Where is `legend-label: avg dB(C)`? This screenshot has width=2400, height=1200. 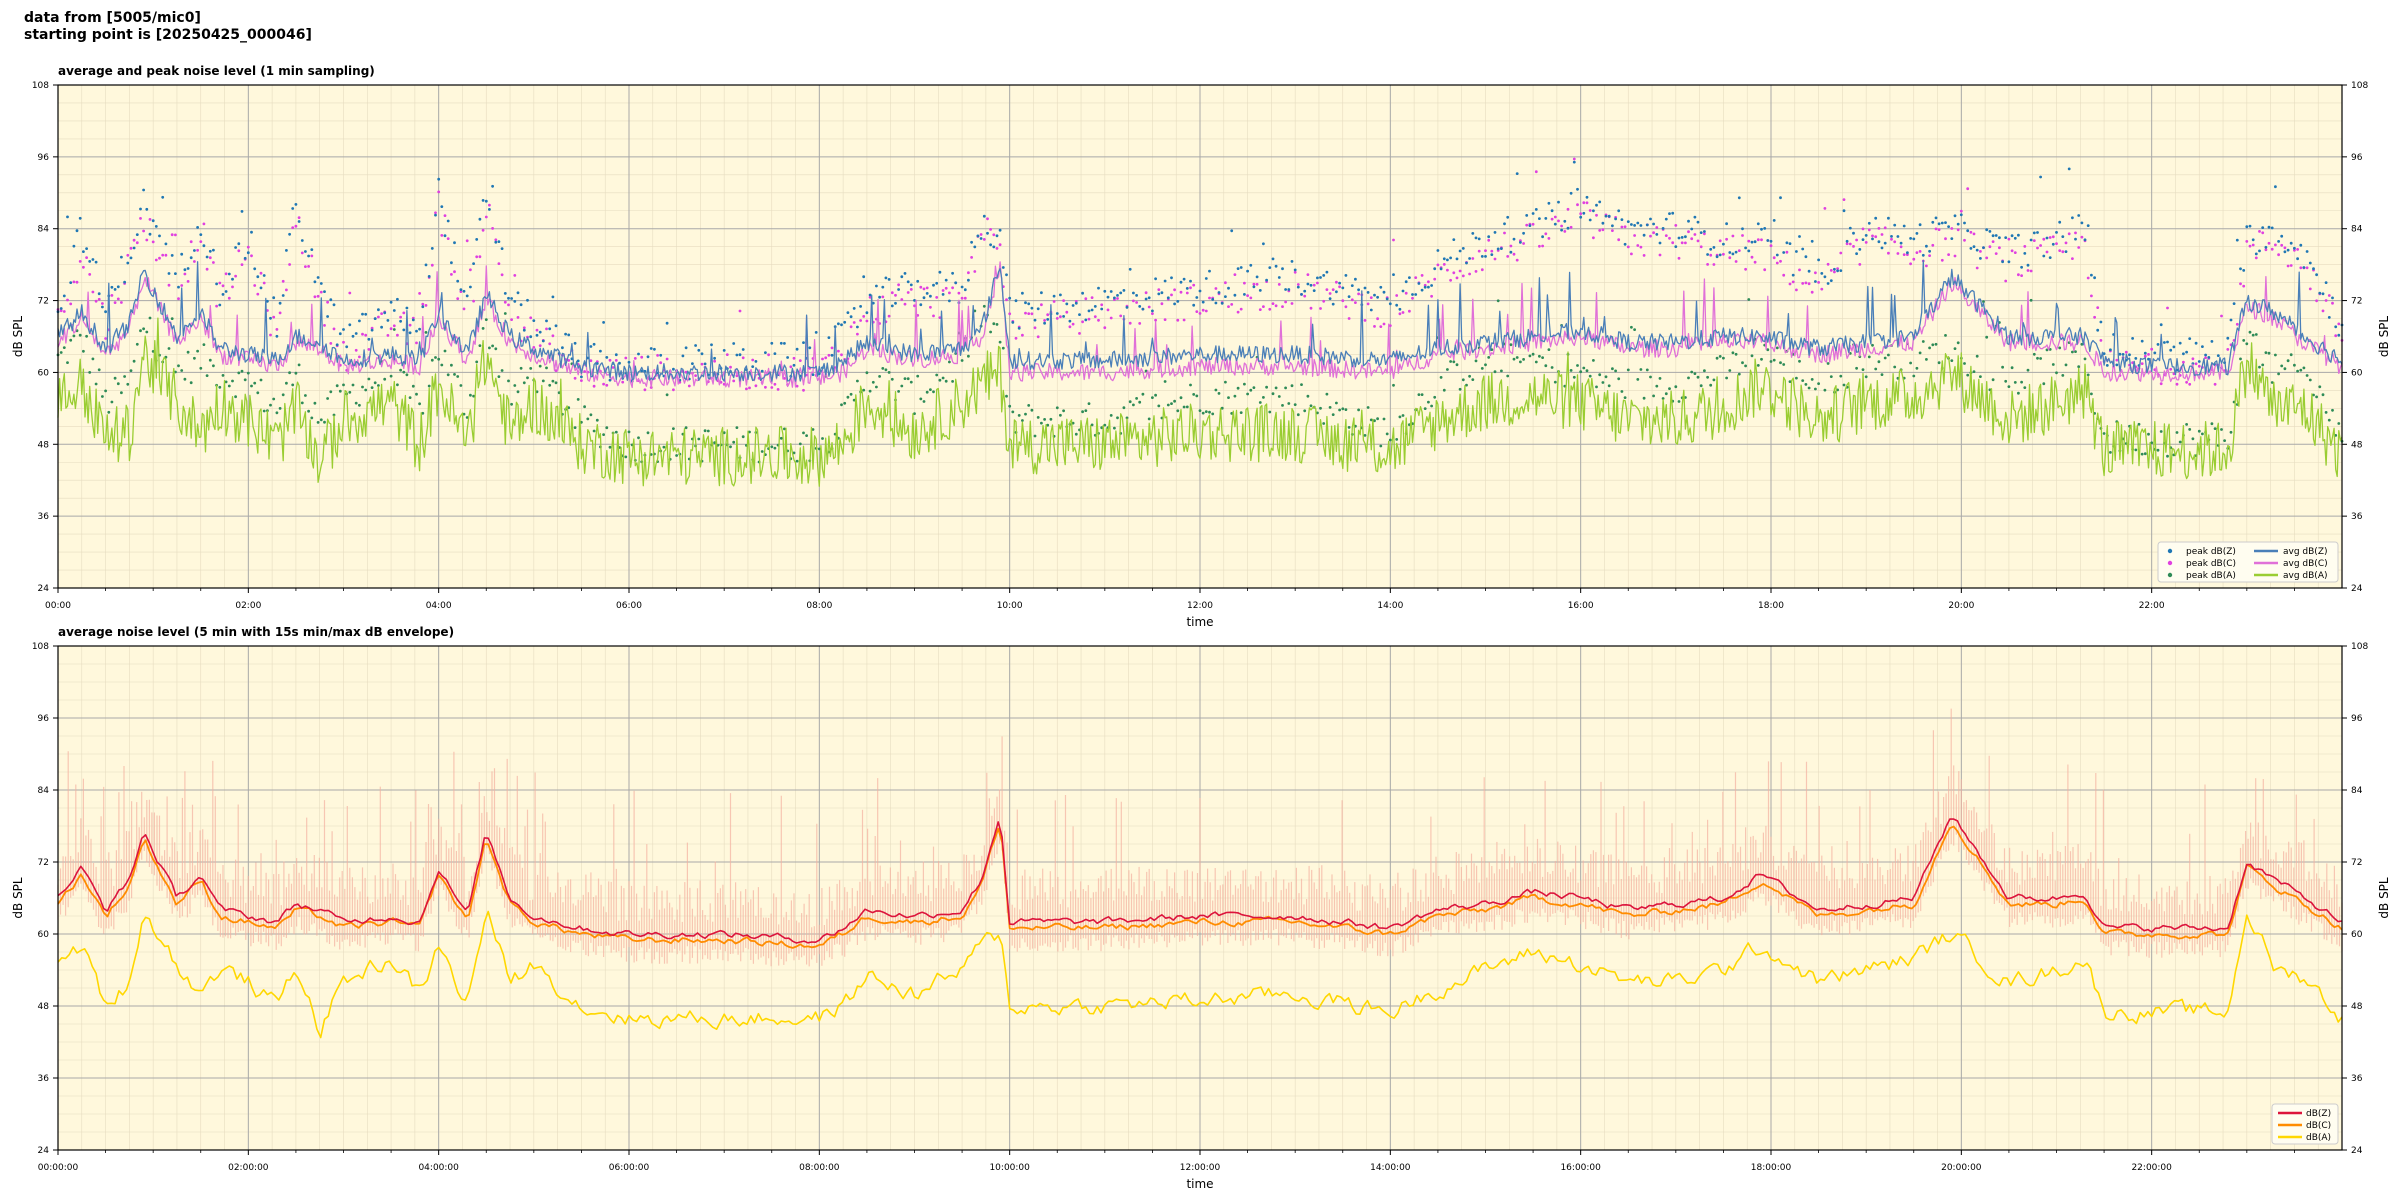
legend-label: avg dB(C) is located at coordinates (2305, 564).